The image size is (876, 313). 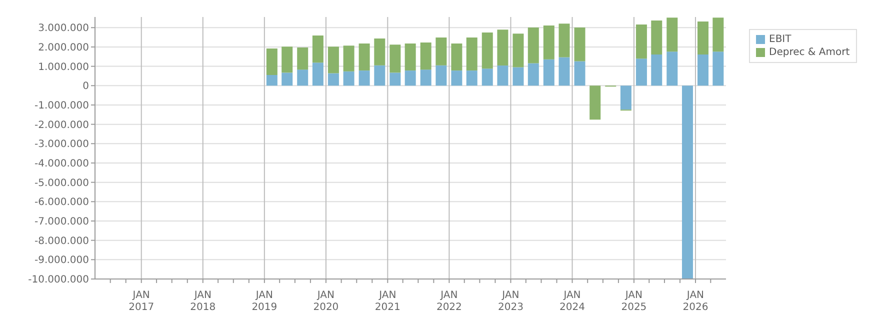 I want to click on y-tick-label: -3.000.000, so click(x=61, y=144).